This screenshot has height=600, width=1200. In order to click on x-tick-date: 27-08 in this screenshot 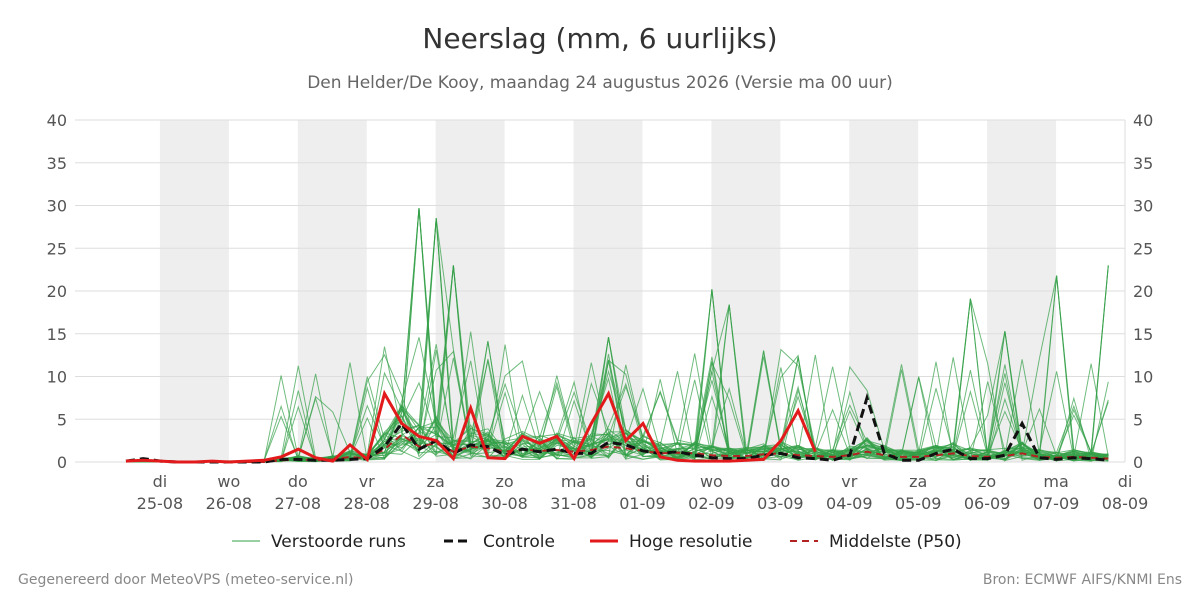, I will do `click(298, 503)`.